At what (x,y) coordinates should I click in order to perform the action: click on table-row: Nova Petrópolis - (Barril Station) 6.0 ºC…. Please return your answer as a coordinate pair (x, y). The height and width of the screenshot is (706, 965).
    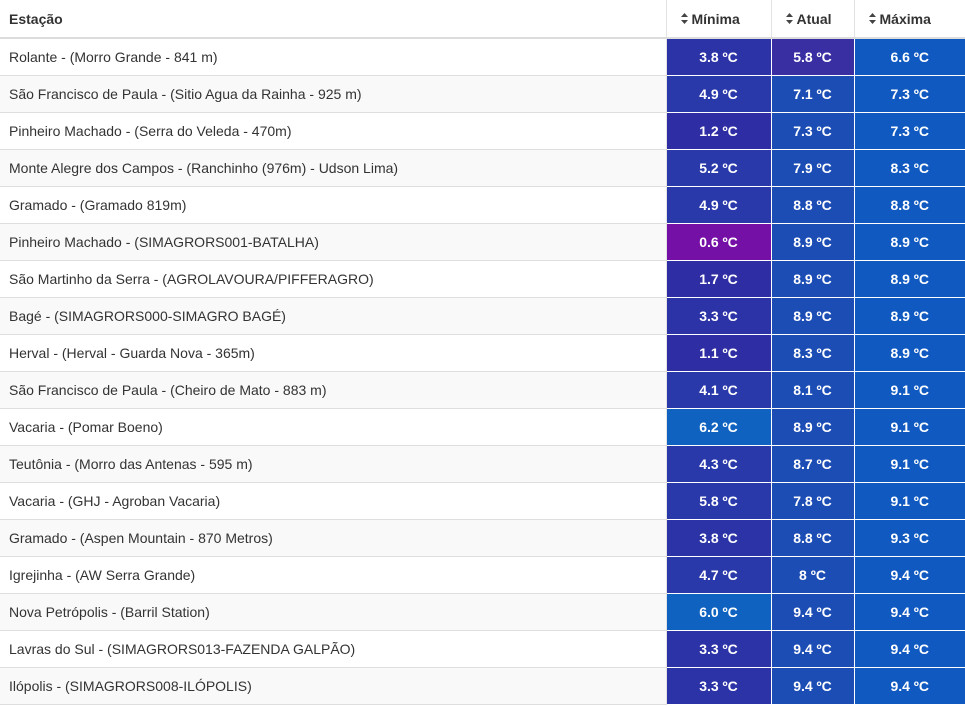
    Looking at the image, I should click on (482, 612).